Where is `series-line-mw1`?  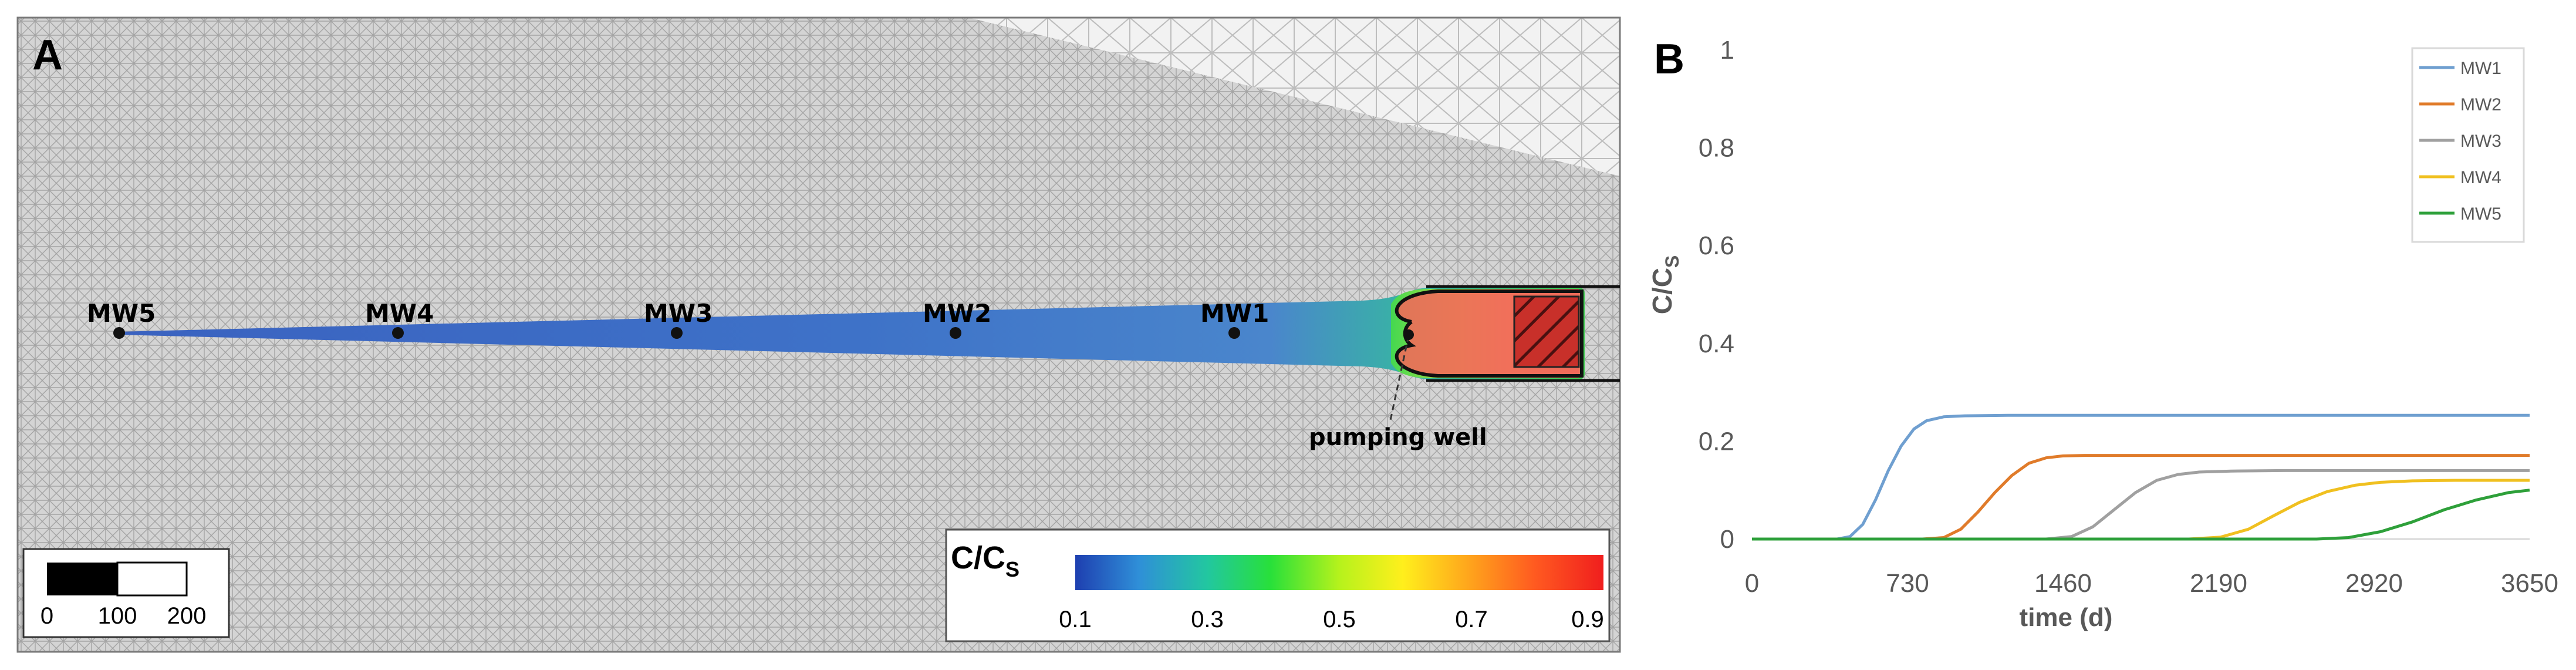
series-line-mw1 is located at coordinates (2141, 477).